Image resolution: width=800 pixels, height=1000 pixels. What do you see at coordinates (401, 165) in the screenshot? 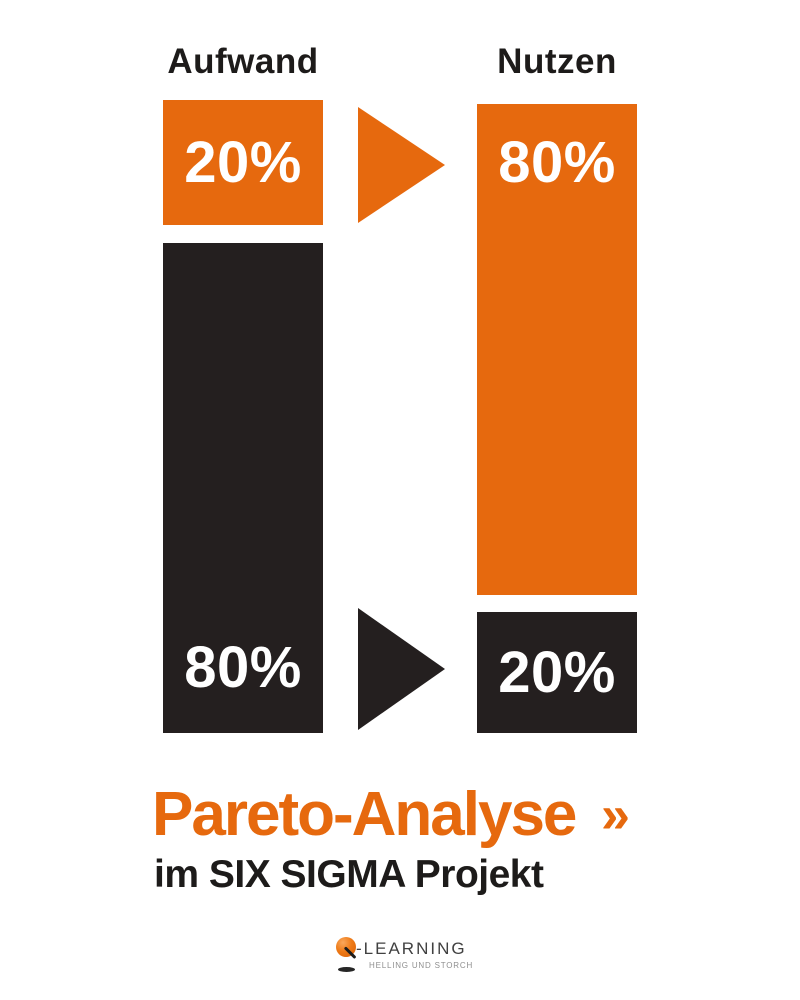
I see `arrow-right-top-icon` at bounding box center [401, 165].